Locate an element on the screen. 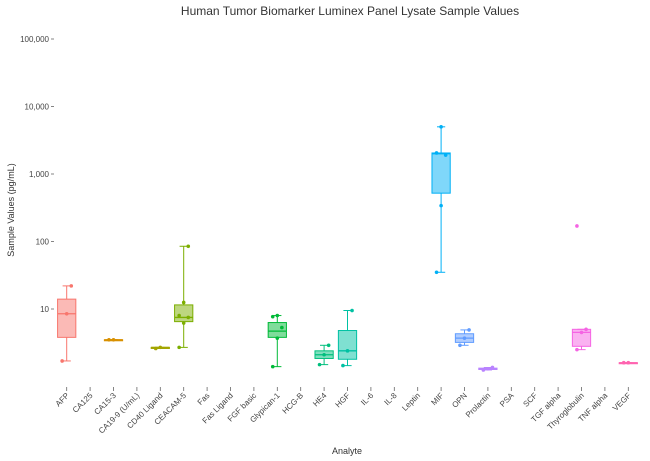 The width and height of the screenshot is (650, 461). y-axis-title: Sample Values (pg/mL) is located at coordinates (11, 209).